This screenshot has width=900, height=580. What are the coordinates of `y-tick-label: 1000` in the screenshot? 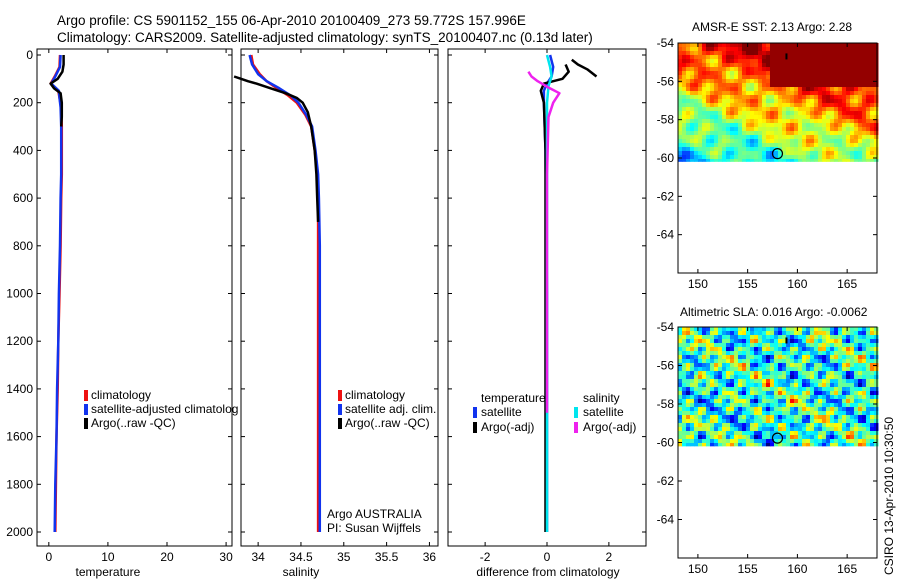 It's located at (19, 294).